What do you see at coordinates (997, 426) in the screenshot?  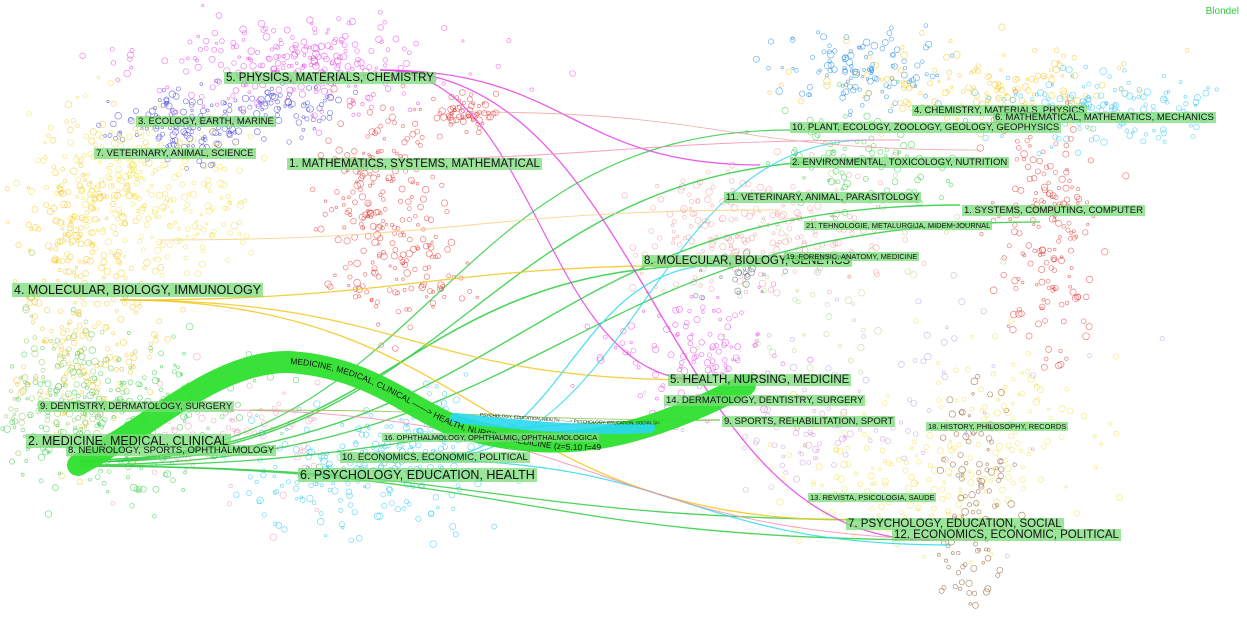 I see `right-cluster-label-18: 18. HISTORY, PHILOSOPHY, RECORDS` at bounding box center [997, 426].